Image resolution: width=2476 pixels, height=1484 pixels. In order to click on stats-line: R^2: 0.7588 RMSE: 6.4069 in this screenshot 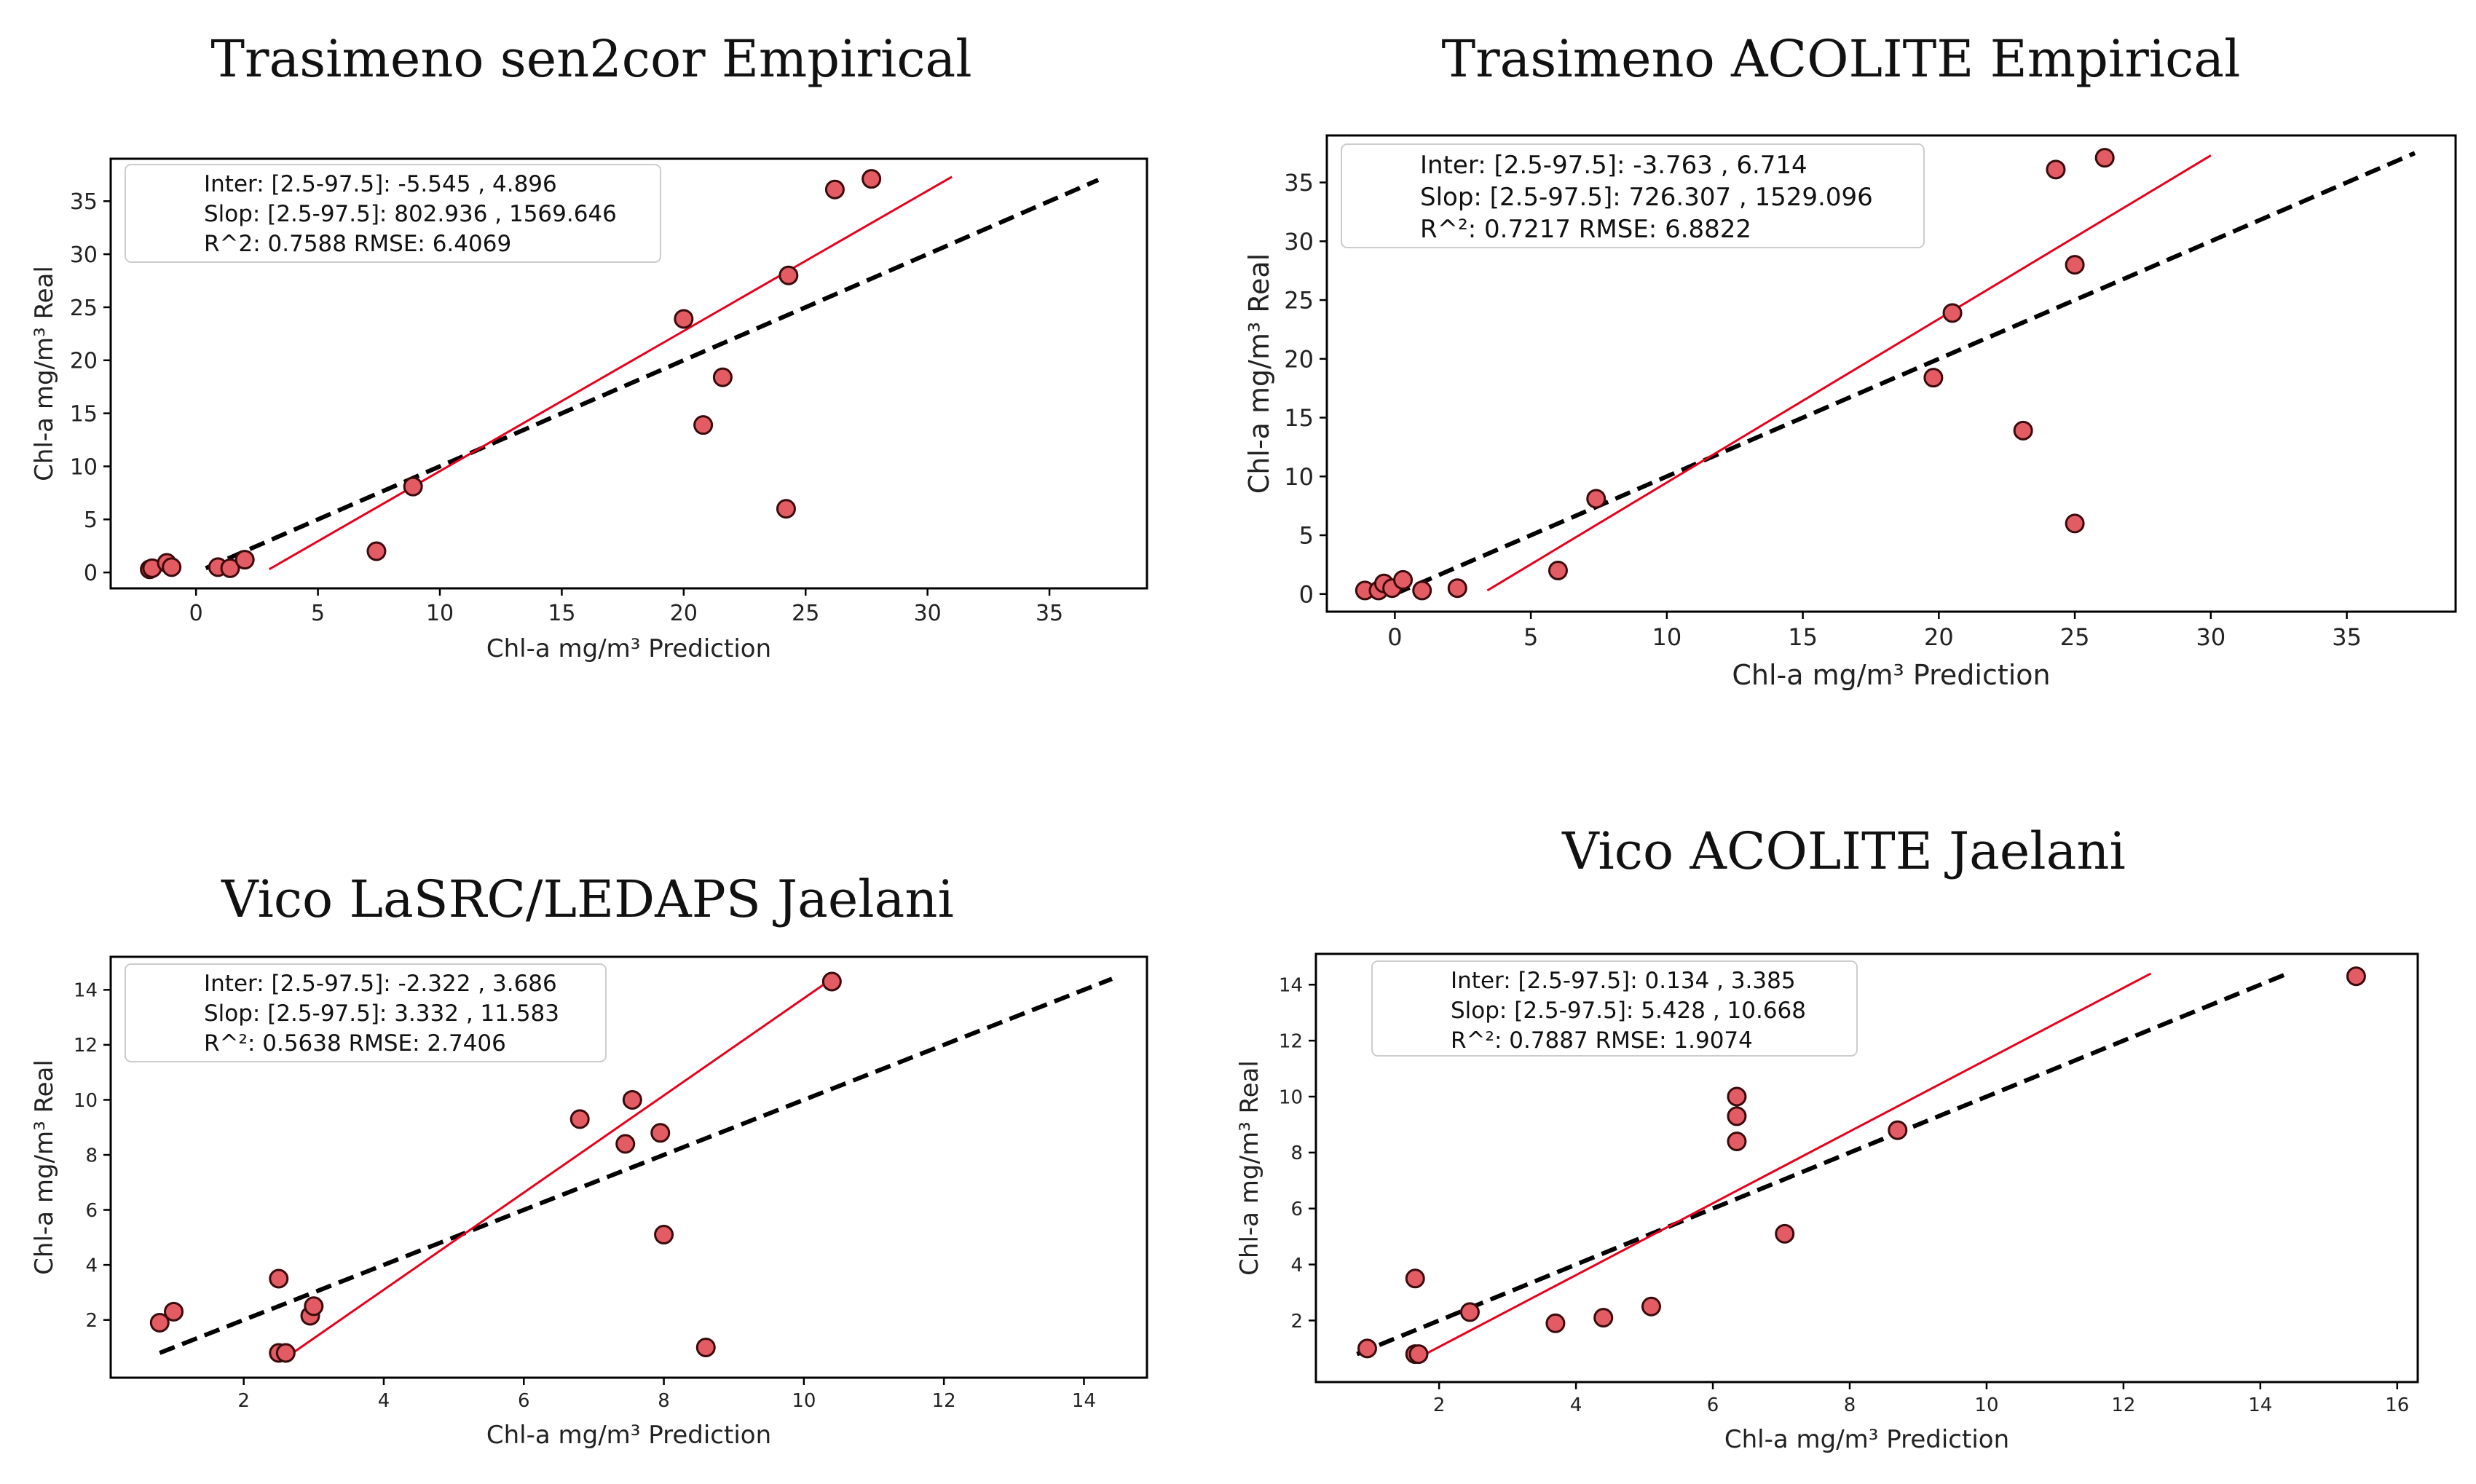, I will do `click(358, 244)`.